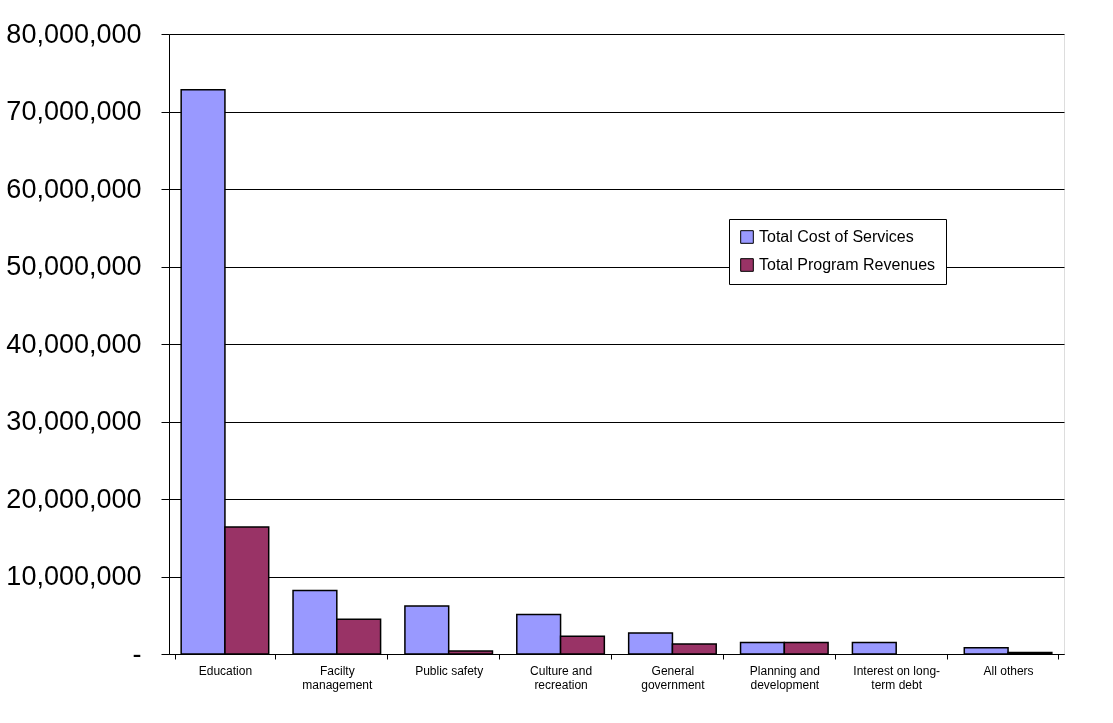 Image resolution: width=1113 pixels, height=723 pixels. I want to click on x-tick-label: Public safety, so click(449, 670).